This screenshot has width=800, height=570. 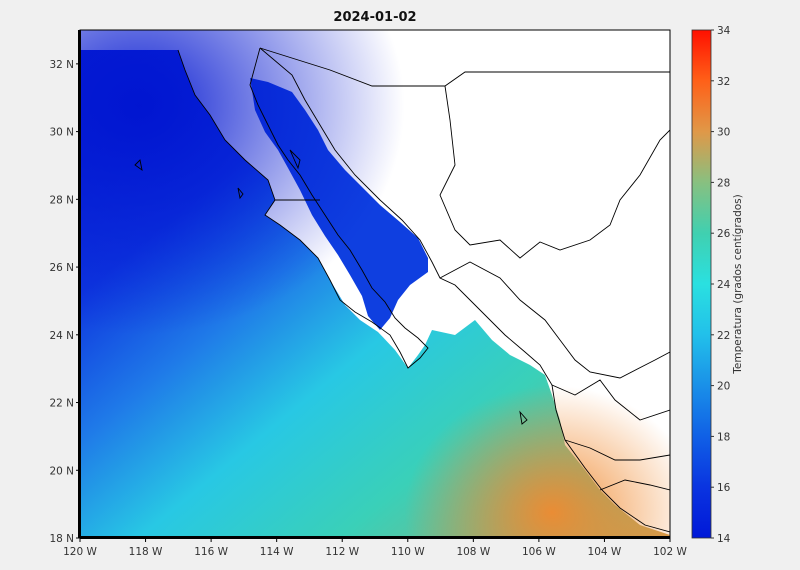 I want to click on colorbar-tick-label: 32, so click(x=723, y=82).